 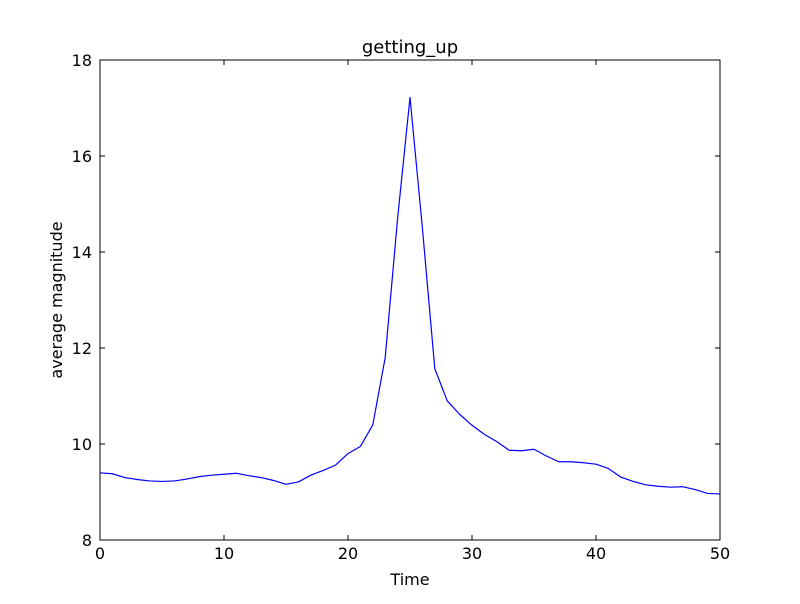 I want to click on y-tick-label: 14, so click(x=82, y=252).